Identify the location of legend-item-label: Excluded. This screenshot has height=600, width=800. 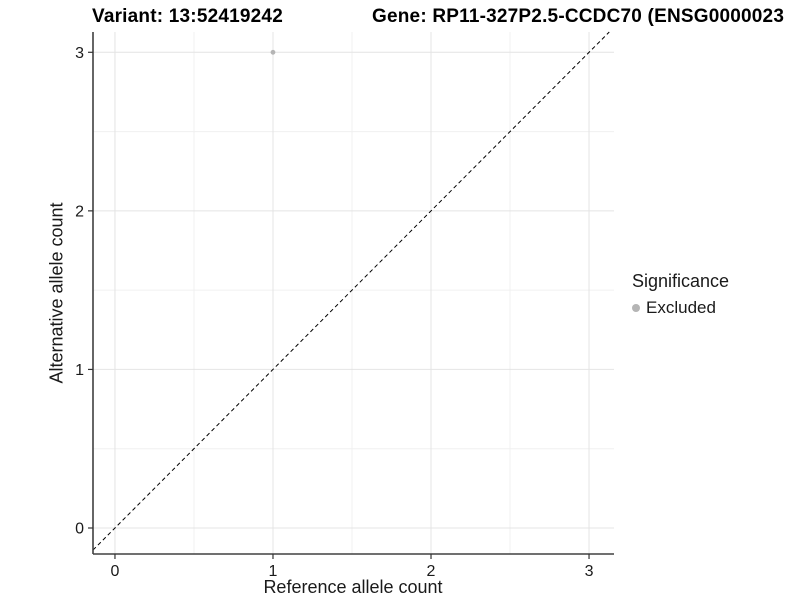
(681, 307).